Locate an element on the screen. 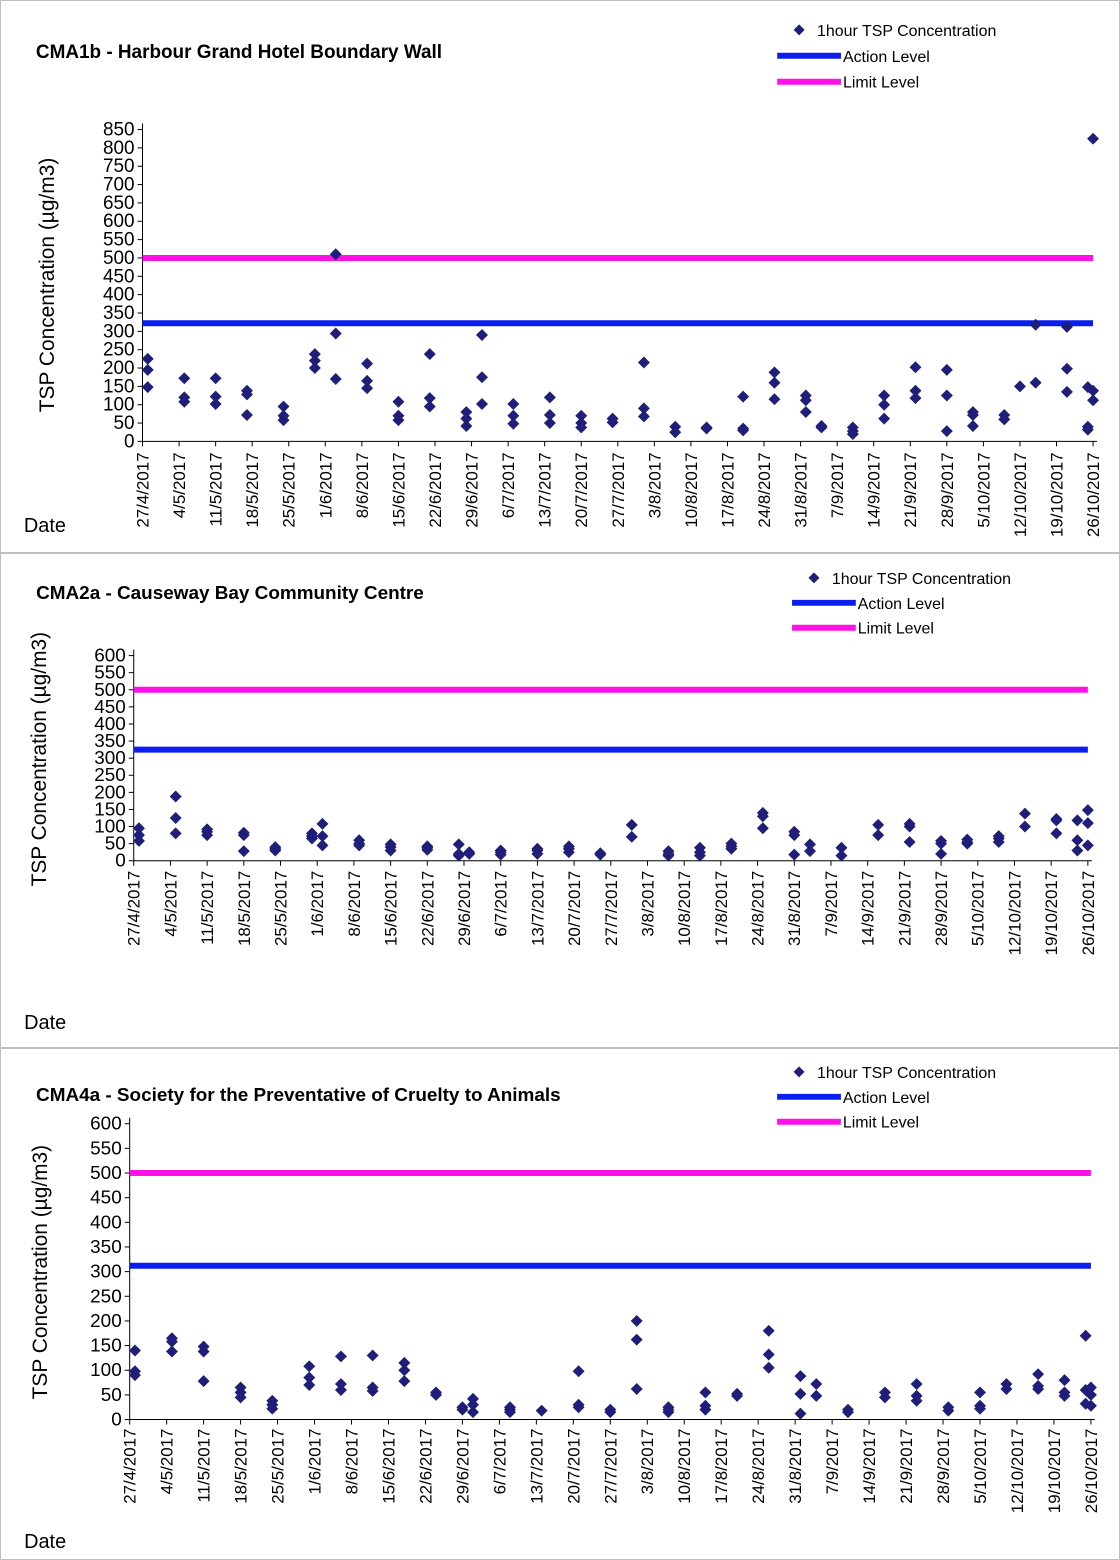 The image size is (1120, 1560). x-tick-label: 14/9/2017 is located at coordinates (868, 908).